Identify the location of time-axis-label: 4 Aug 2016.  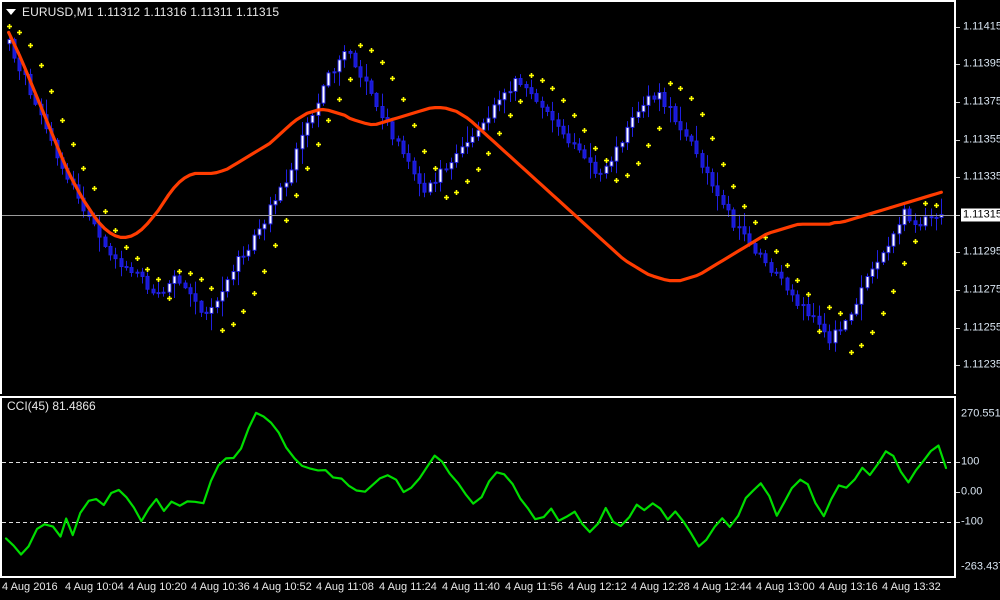
(30, 587).